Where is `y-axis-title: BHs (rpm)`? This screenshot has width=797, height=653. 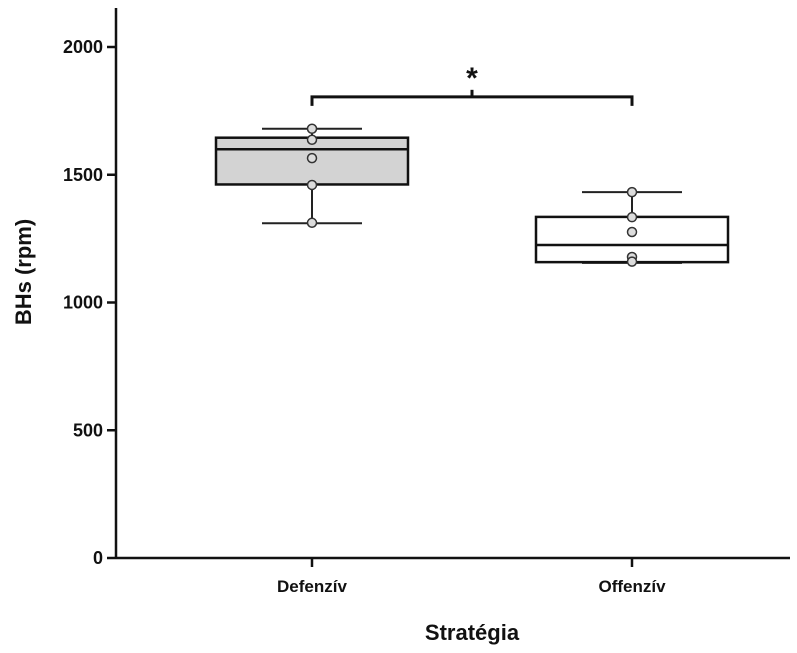 y-axis-title: BHs (rpm) is located at coordinates (23, 272).